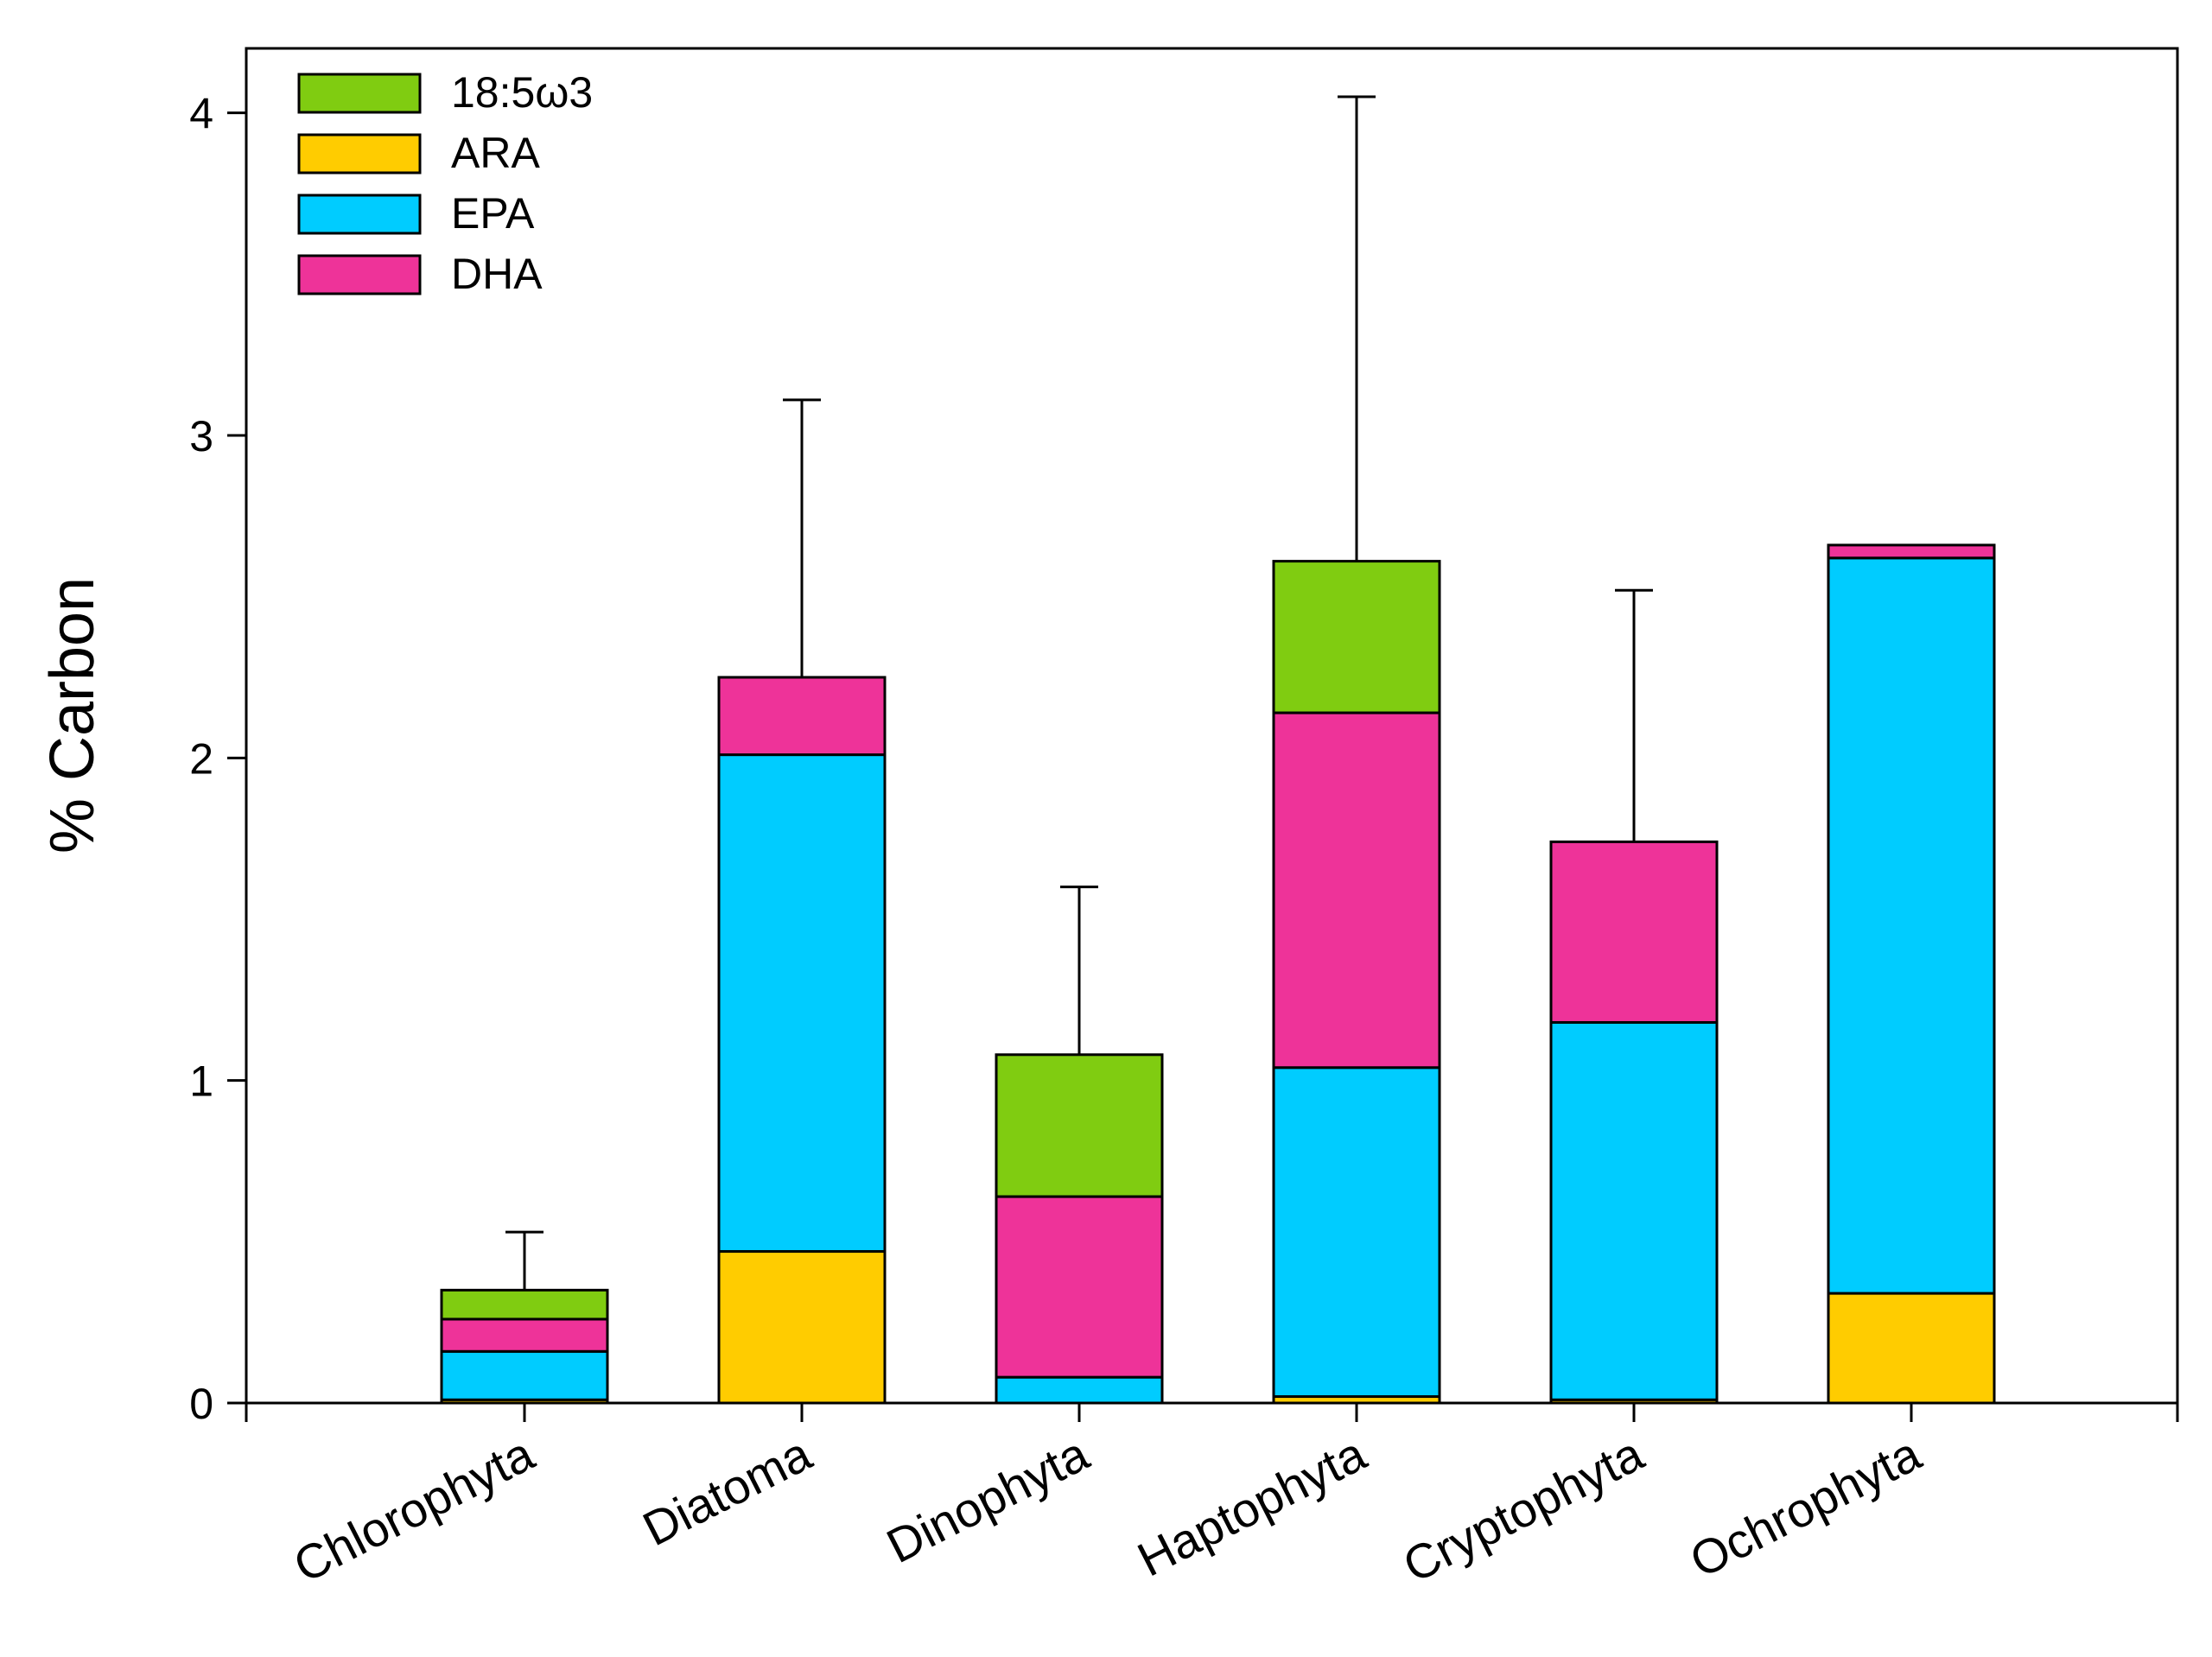  Describe the element at coordinates (72, 715) in the screenshot. I see `y-axis-title: % Carbon` at that location.